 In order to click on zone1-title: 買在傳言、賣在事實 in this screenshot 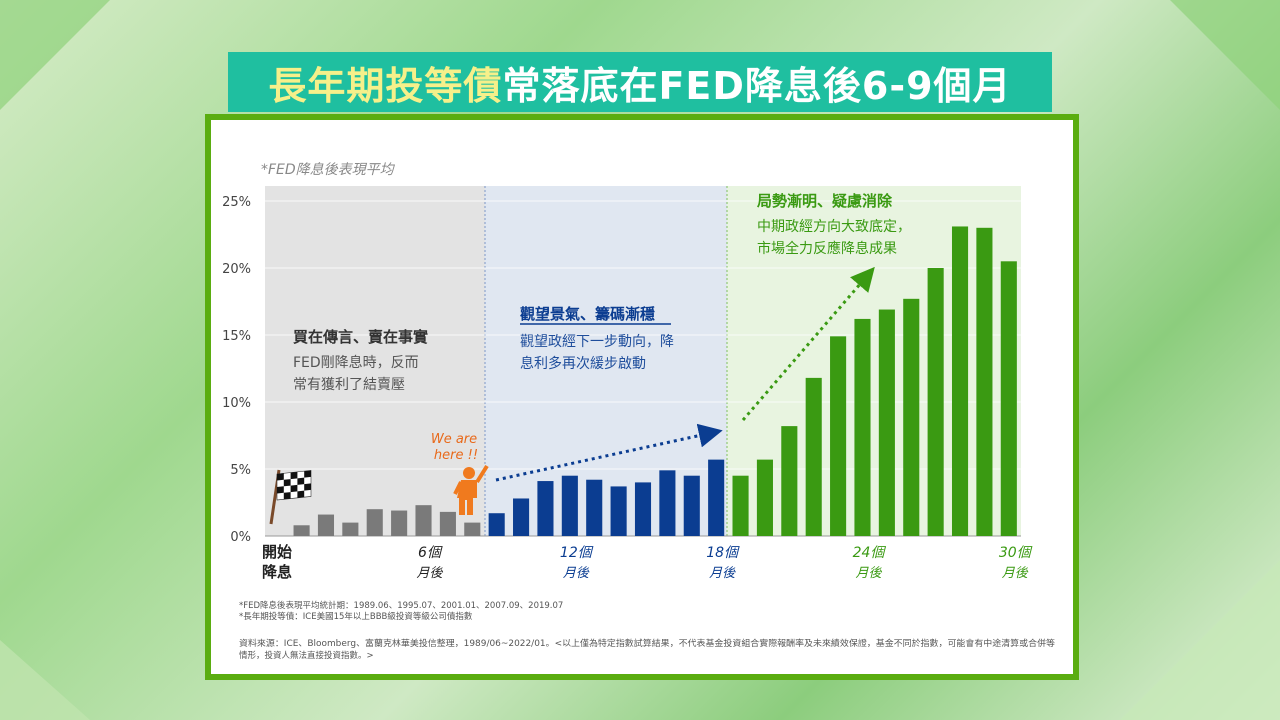, I will do `click(360, 337)`.